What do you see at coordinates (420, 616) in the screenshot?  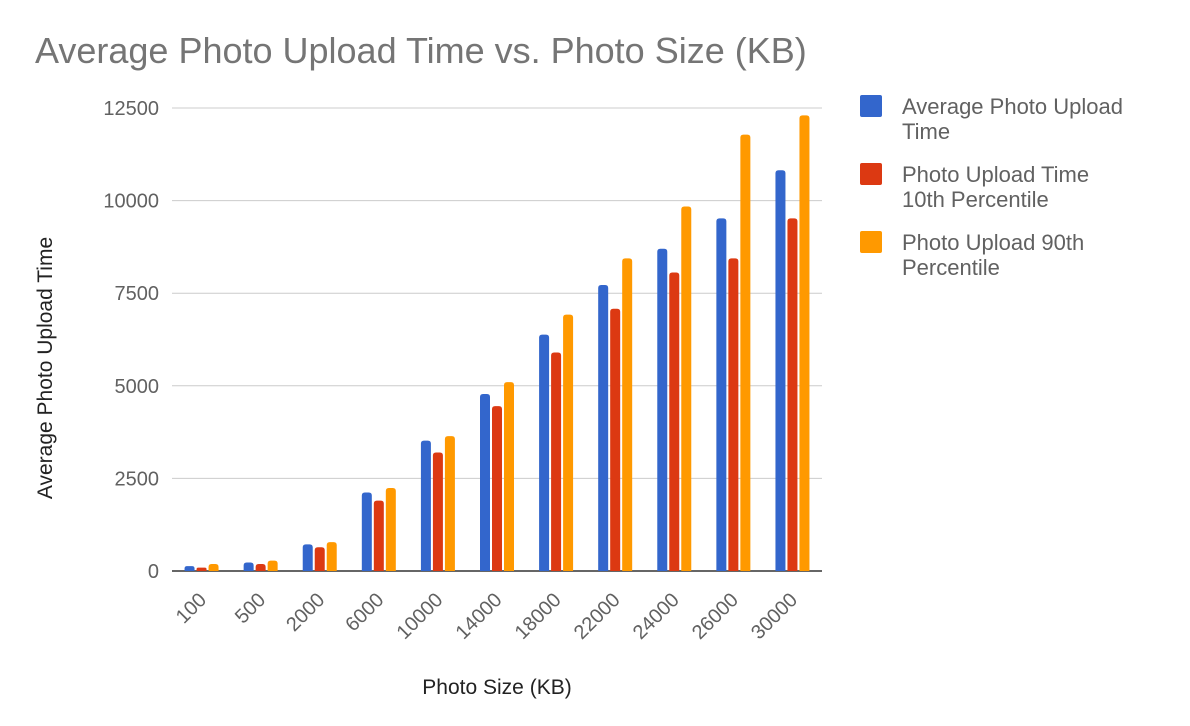 I see `x-tick-label: 10000` at bounding box center [420, 616].